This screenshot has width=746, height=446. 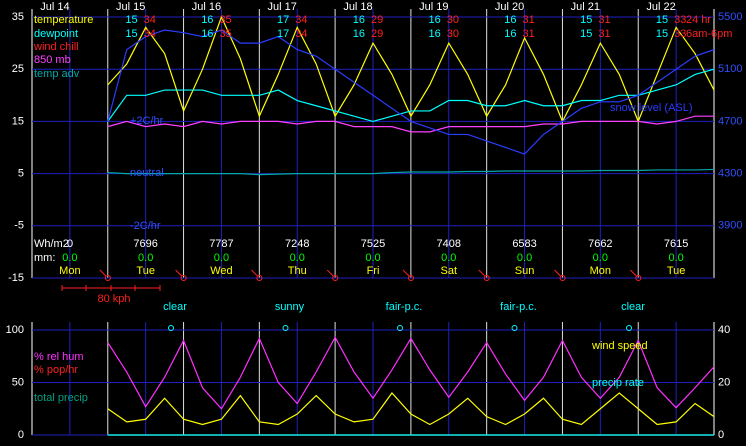 I want to click on series-line, so click(x=411, y=172).